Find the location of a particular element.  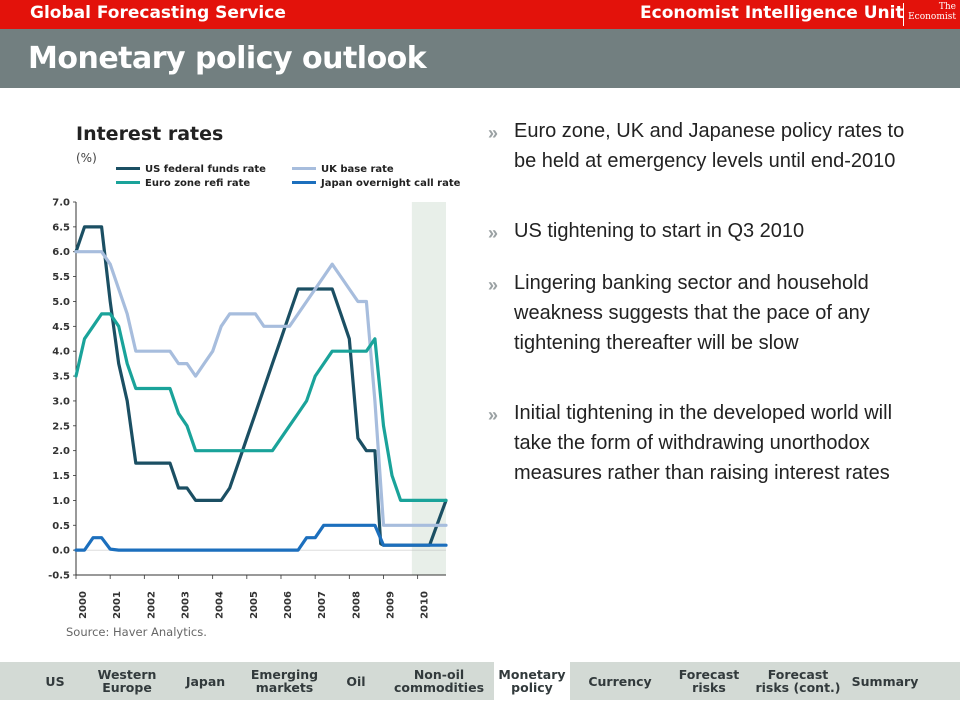

brand-divider is located at coordinates (903, 14).